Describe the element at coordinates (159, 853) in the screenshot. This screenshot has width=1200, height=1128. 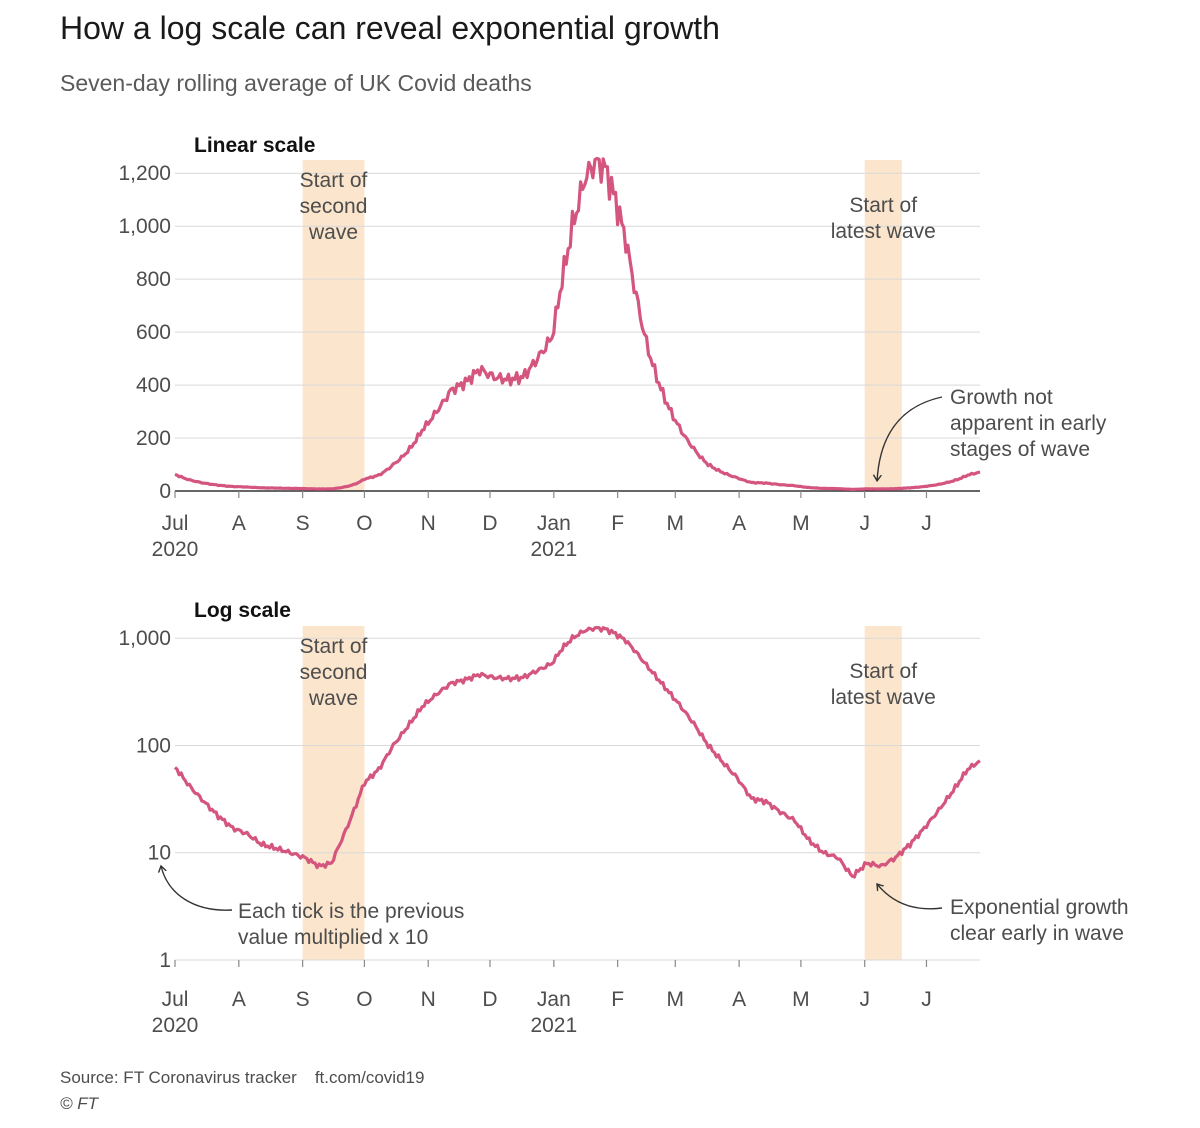
I see `y-tick-label: 10` at that location.